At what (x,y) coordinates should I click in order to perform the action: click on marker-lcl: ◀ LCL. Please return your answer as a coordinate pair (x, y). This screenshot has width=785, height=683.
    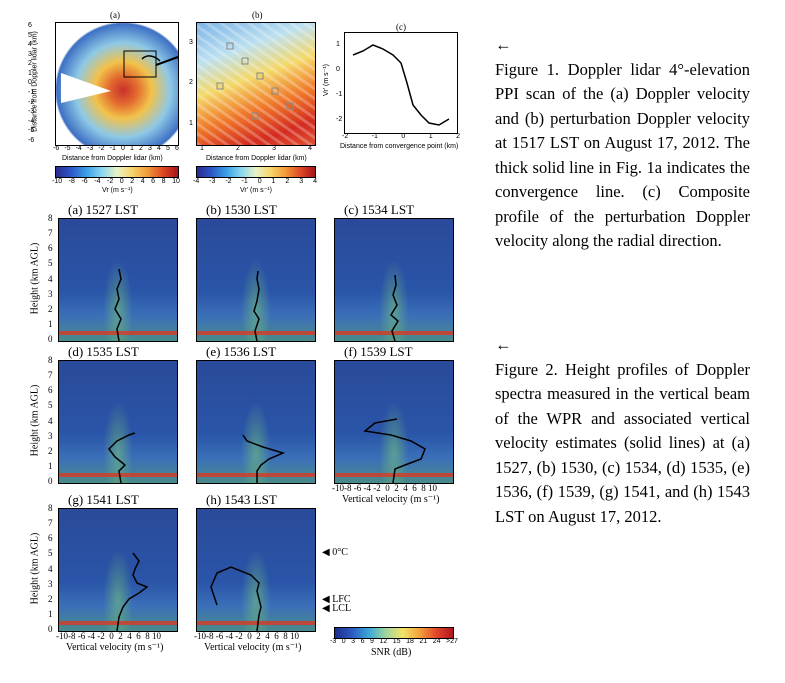
    Looking at the image, I should click on (337, 608).